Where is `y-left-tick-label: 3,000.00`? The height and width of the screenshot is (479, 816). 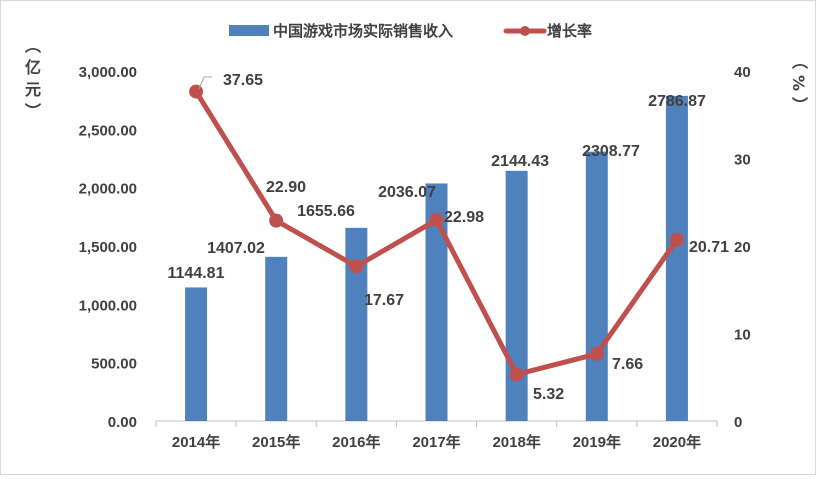 y-left-tick-label: 3,000.00 is located at coordinates (108, 72).